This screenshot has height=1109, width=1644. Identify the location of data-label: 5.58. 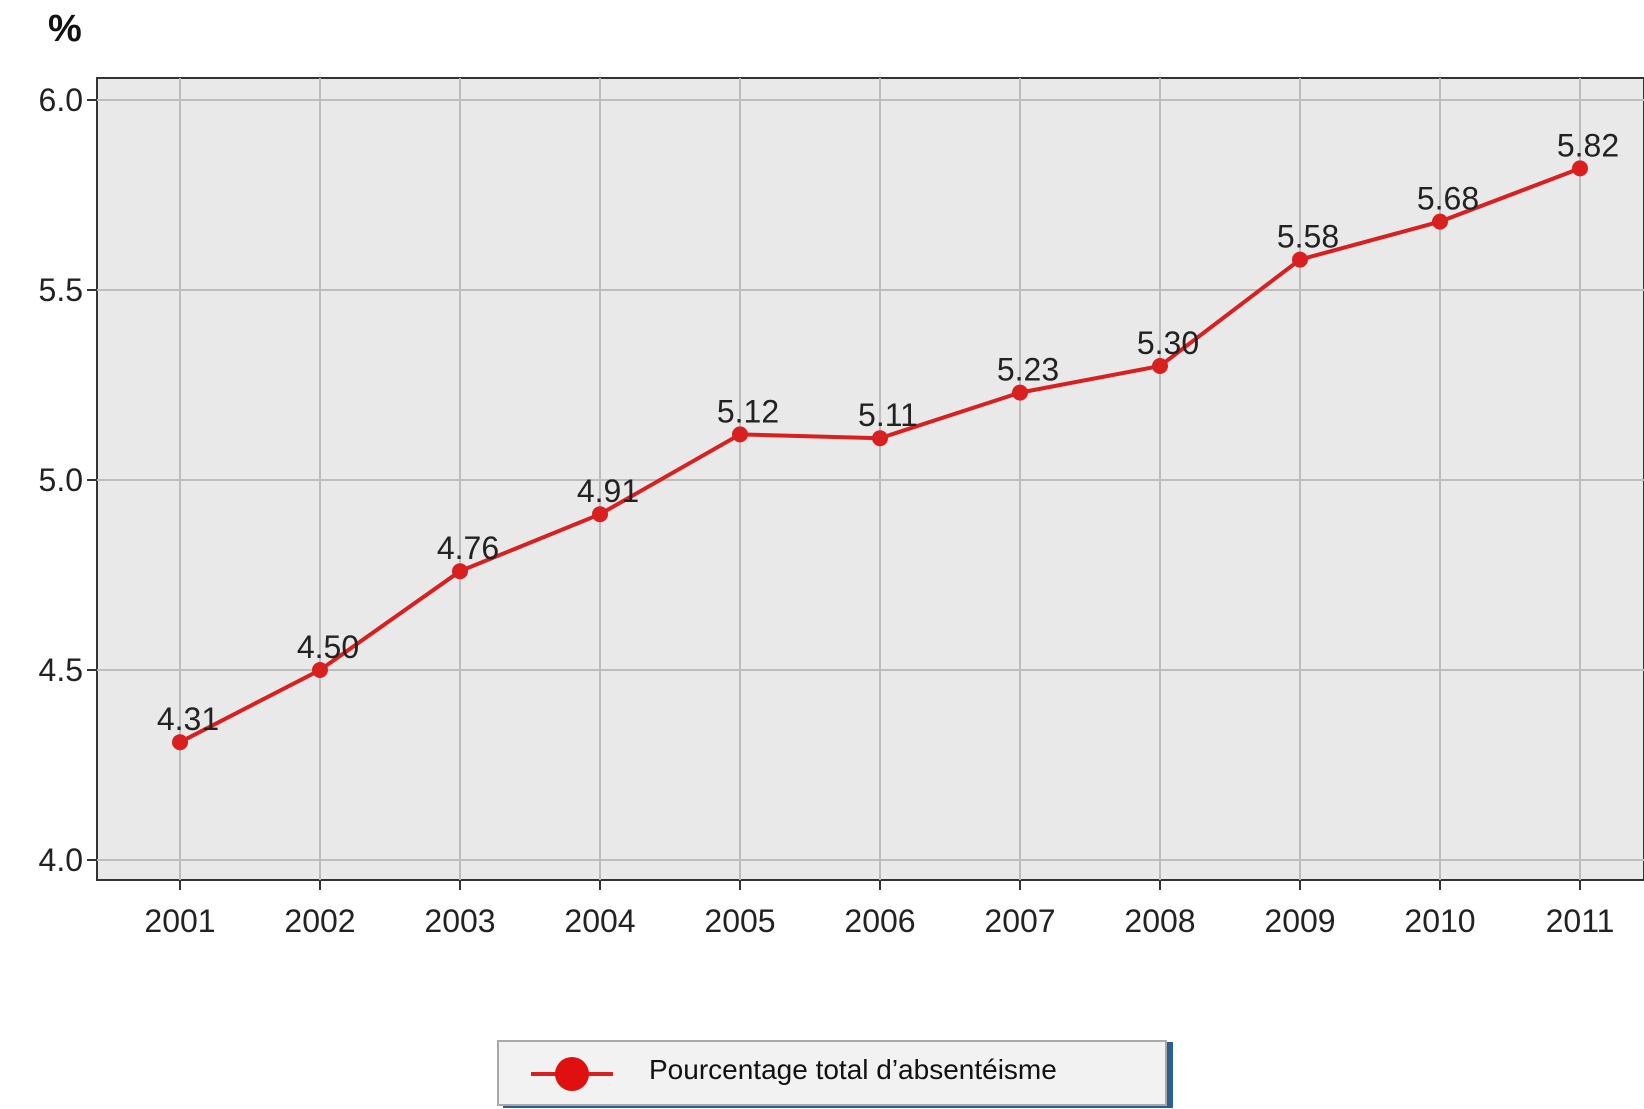
(1308, 237).